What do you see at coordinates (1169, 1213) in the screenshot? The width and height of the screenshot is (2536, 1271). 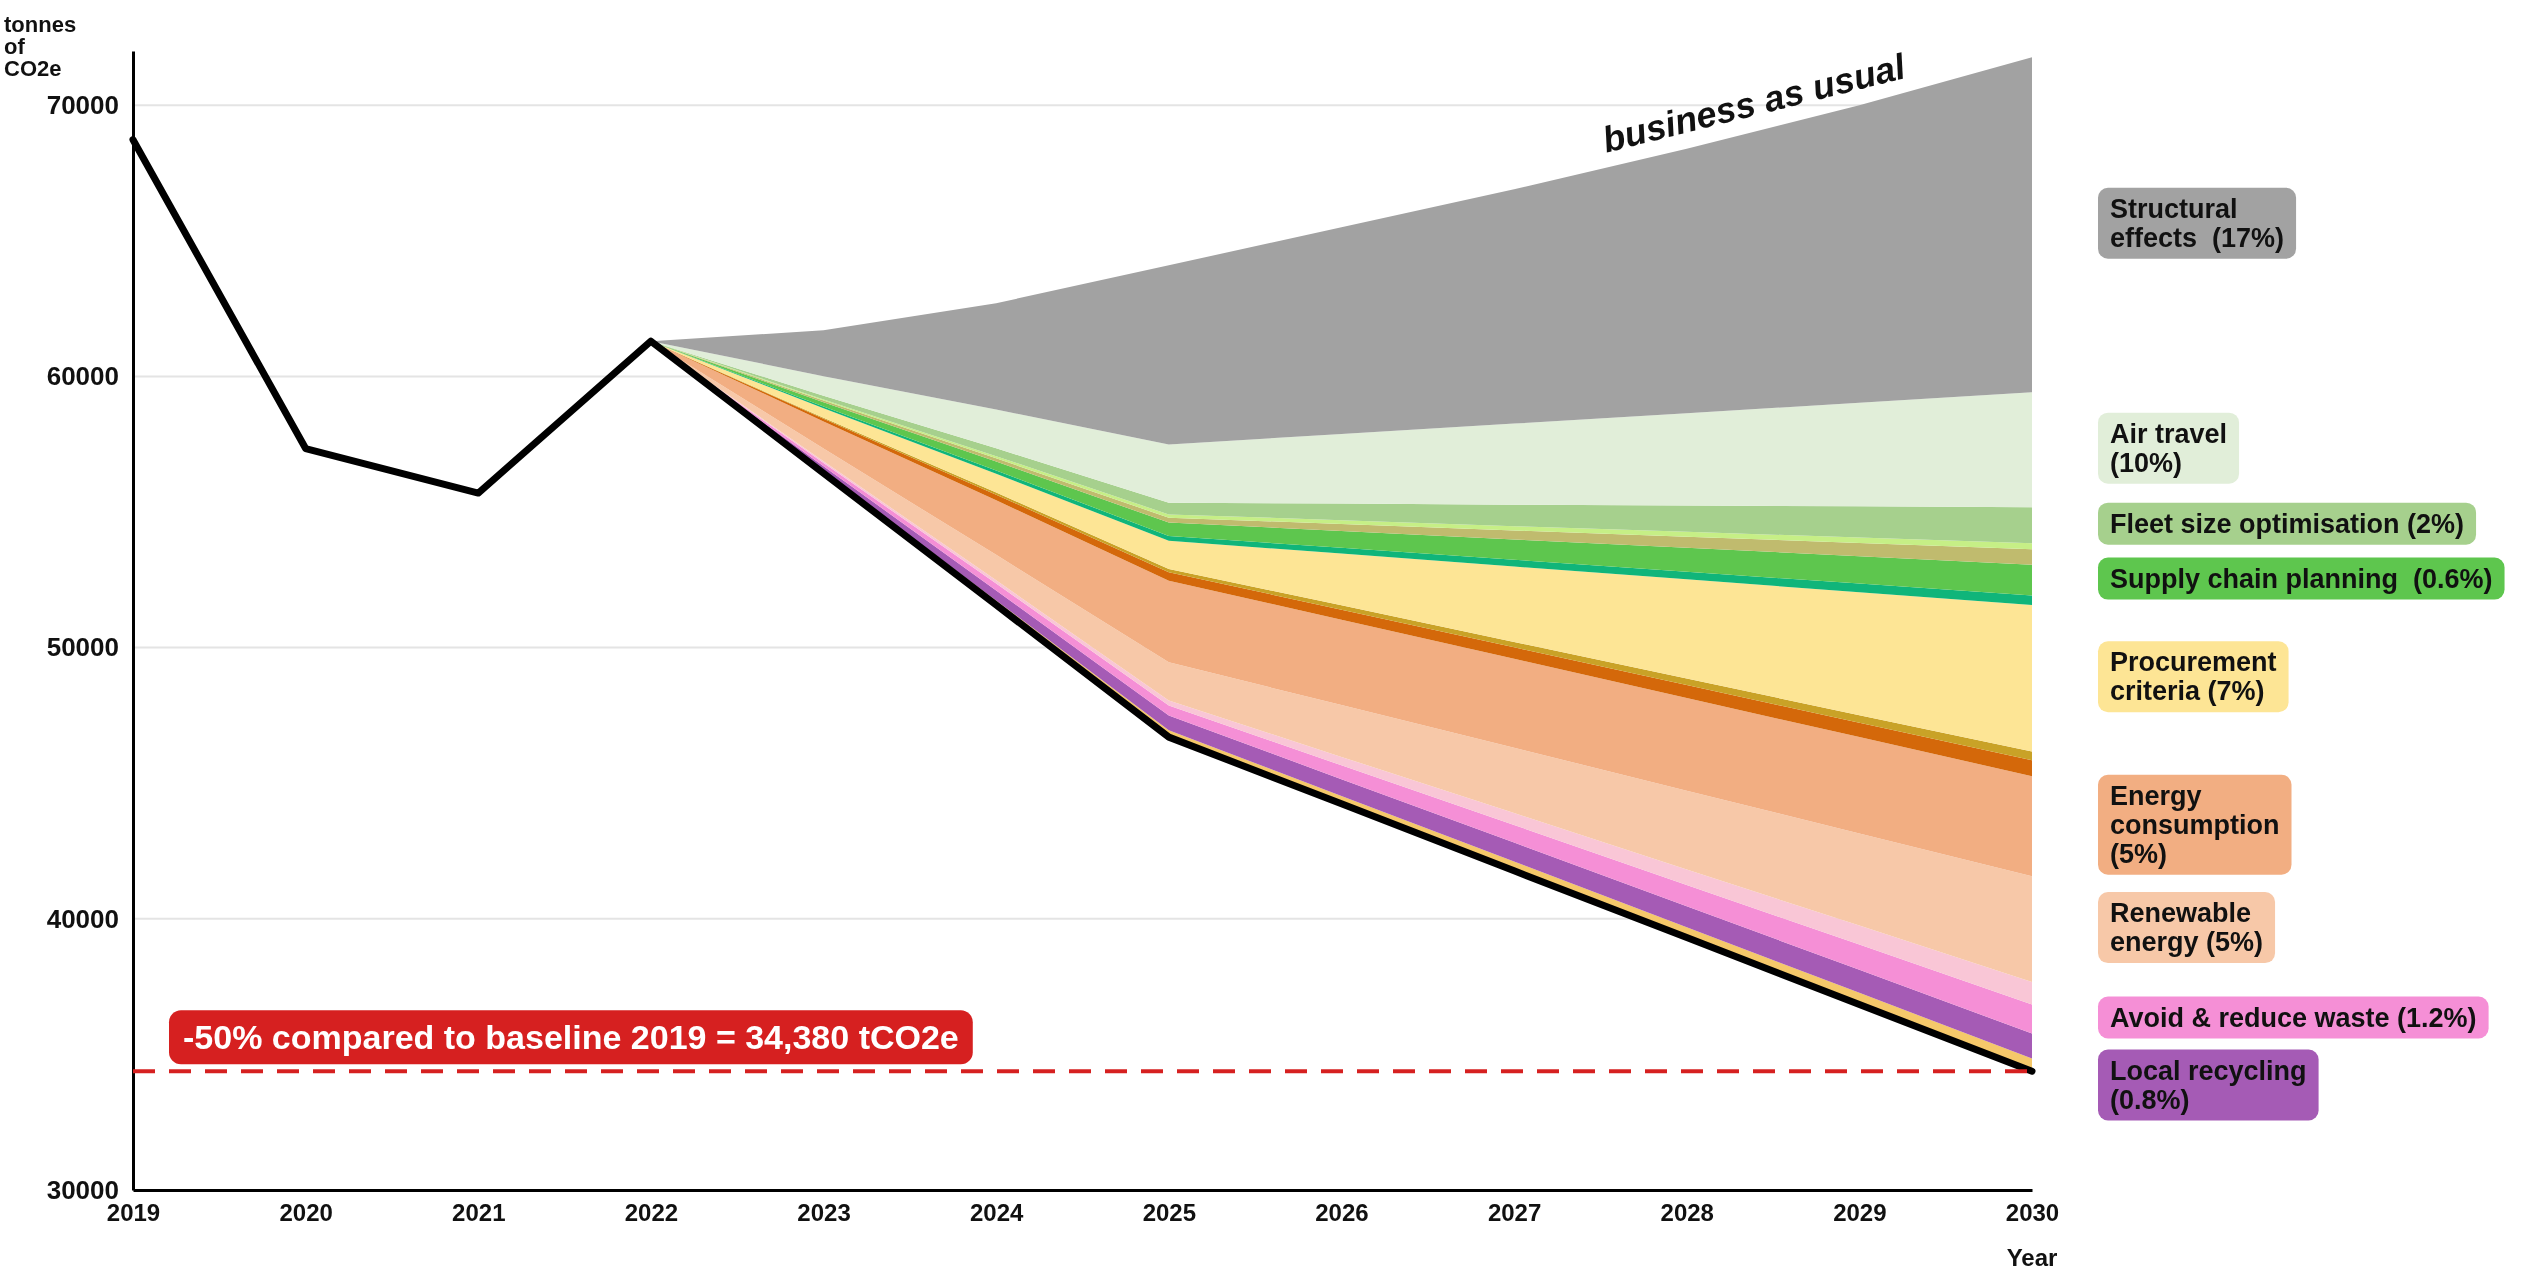 I see `x-tick-label: 2025` at bounding box center [1169, 1213].